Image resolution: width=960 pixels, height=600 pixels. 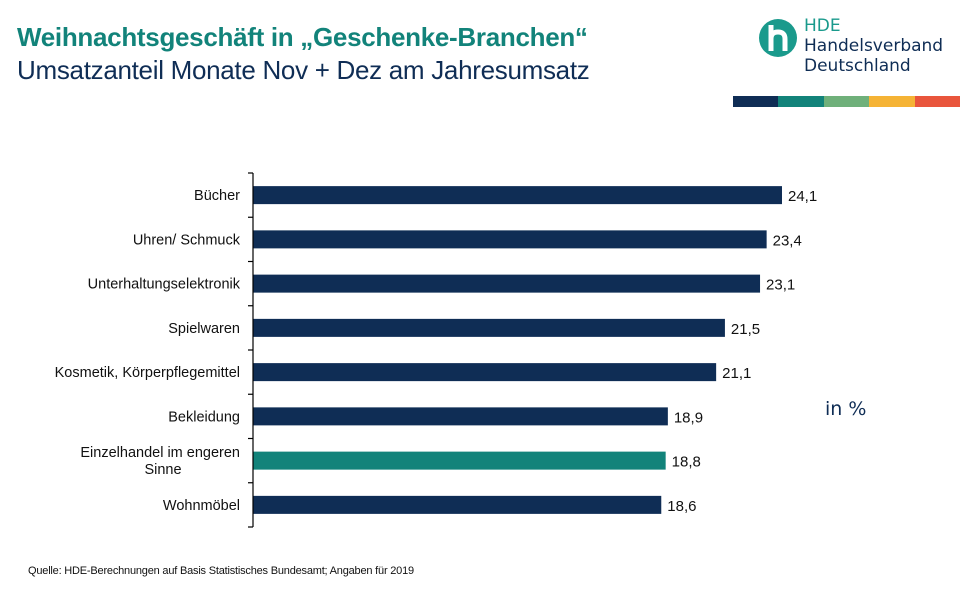 I want to click on logo-hde: HDE, so click(x=822, y=26).